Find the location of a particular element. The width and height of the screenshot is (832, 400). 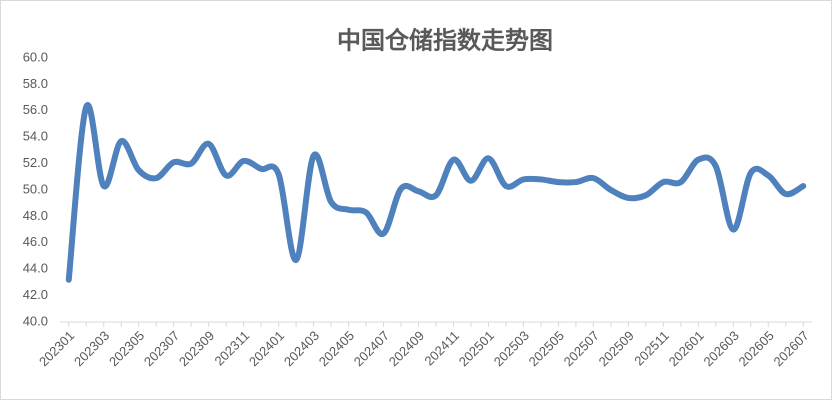

y-tick-label: 50.0 is located at coordinates (35, 188).